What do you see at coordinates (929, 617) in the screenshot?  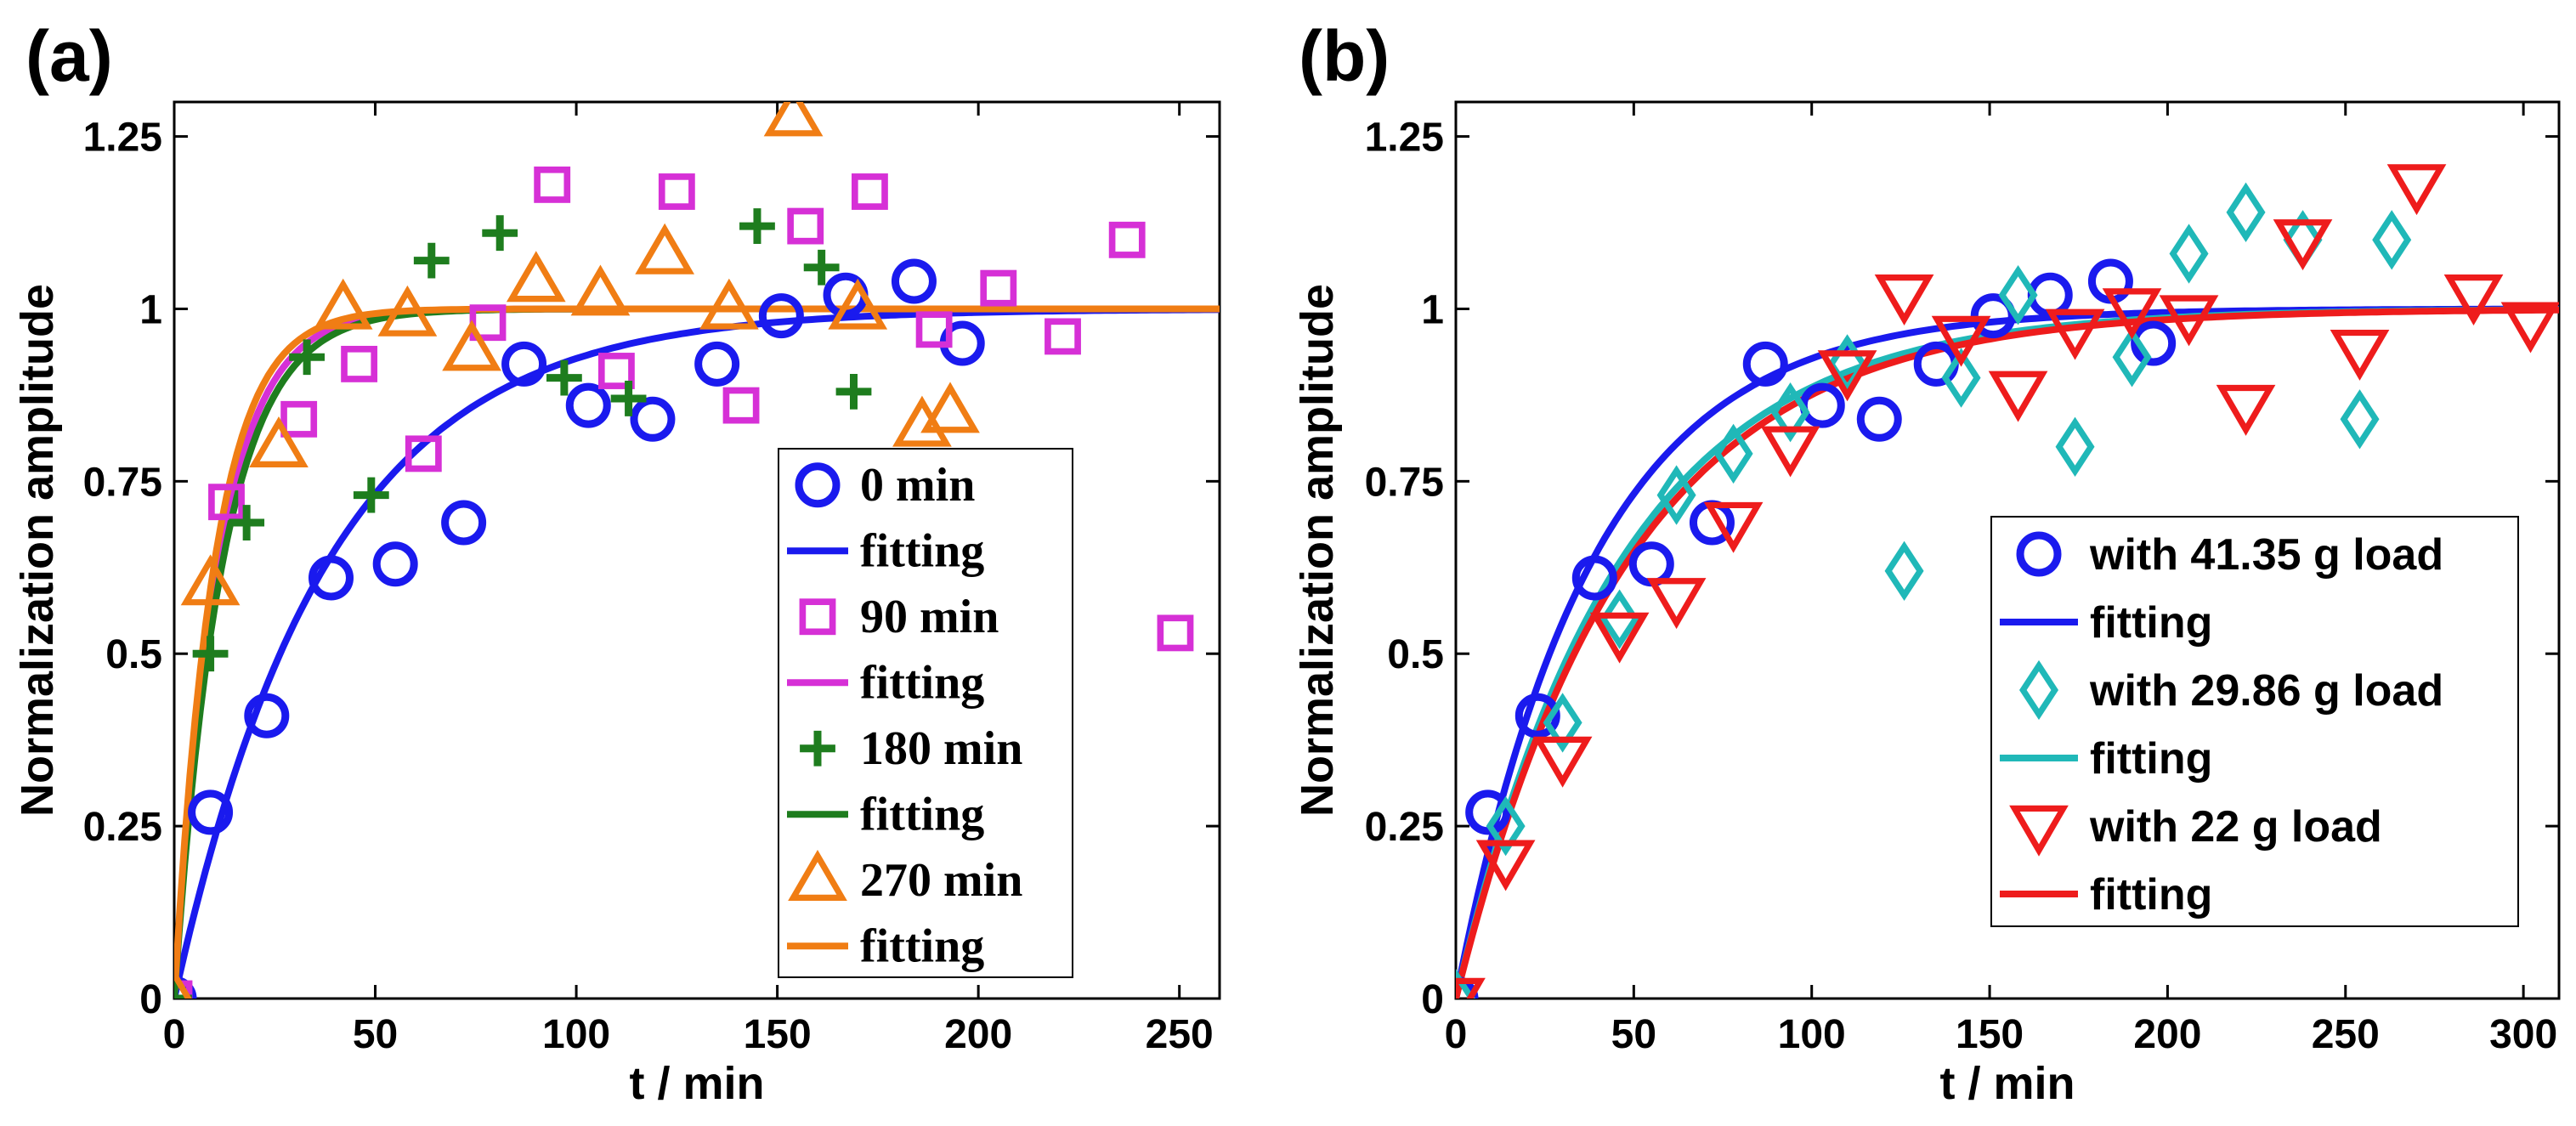 I see `legend-label: 90 min` at bounding box center [929, 617].